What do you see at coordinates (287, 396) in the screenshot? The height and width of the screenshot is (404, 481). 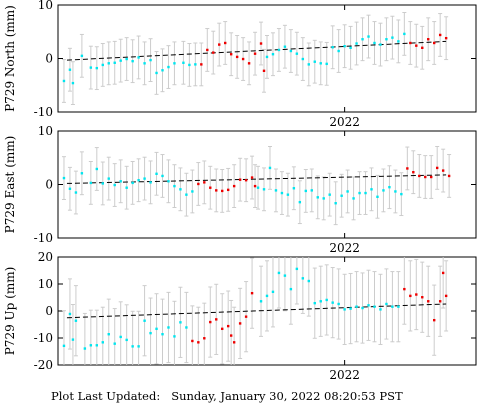 I see `plot-updated-timestamp: Sunday, January 30, 2022 08:20:53 PST` at bounding box center [287, 396].